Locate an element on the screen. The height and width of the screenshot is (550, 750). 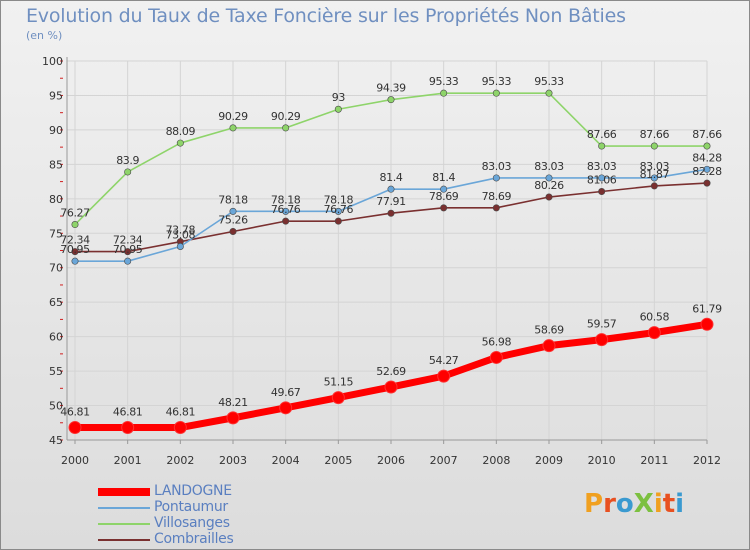
proxiti-logo: ProXiti is located at coordinates (634, 504).